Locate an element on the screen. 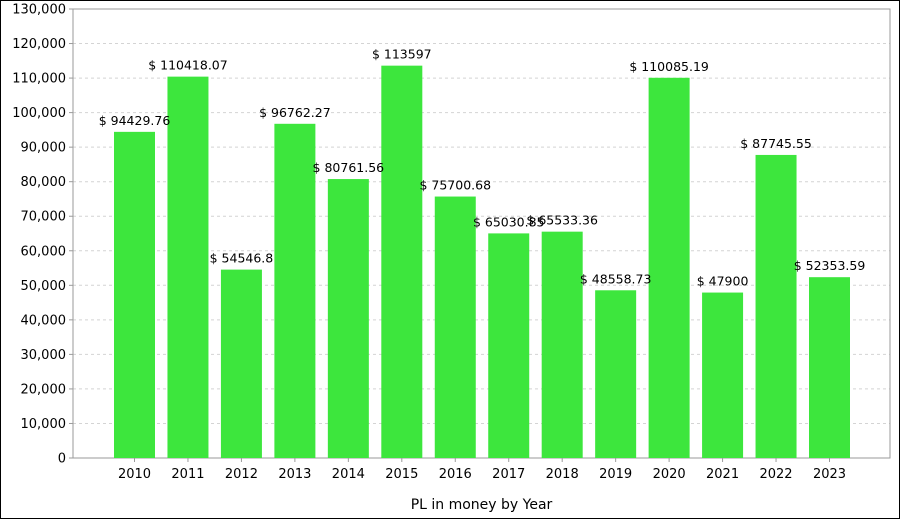 The width and height of the screenshot is (900, 519). data-label: $ 113597 is located at coordinates (402, 54).